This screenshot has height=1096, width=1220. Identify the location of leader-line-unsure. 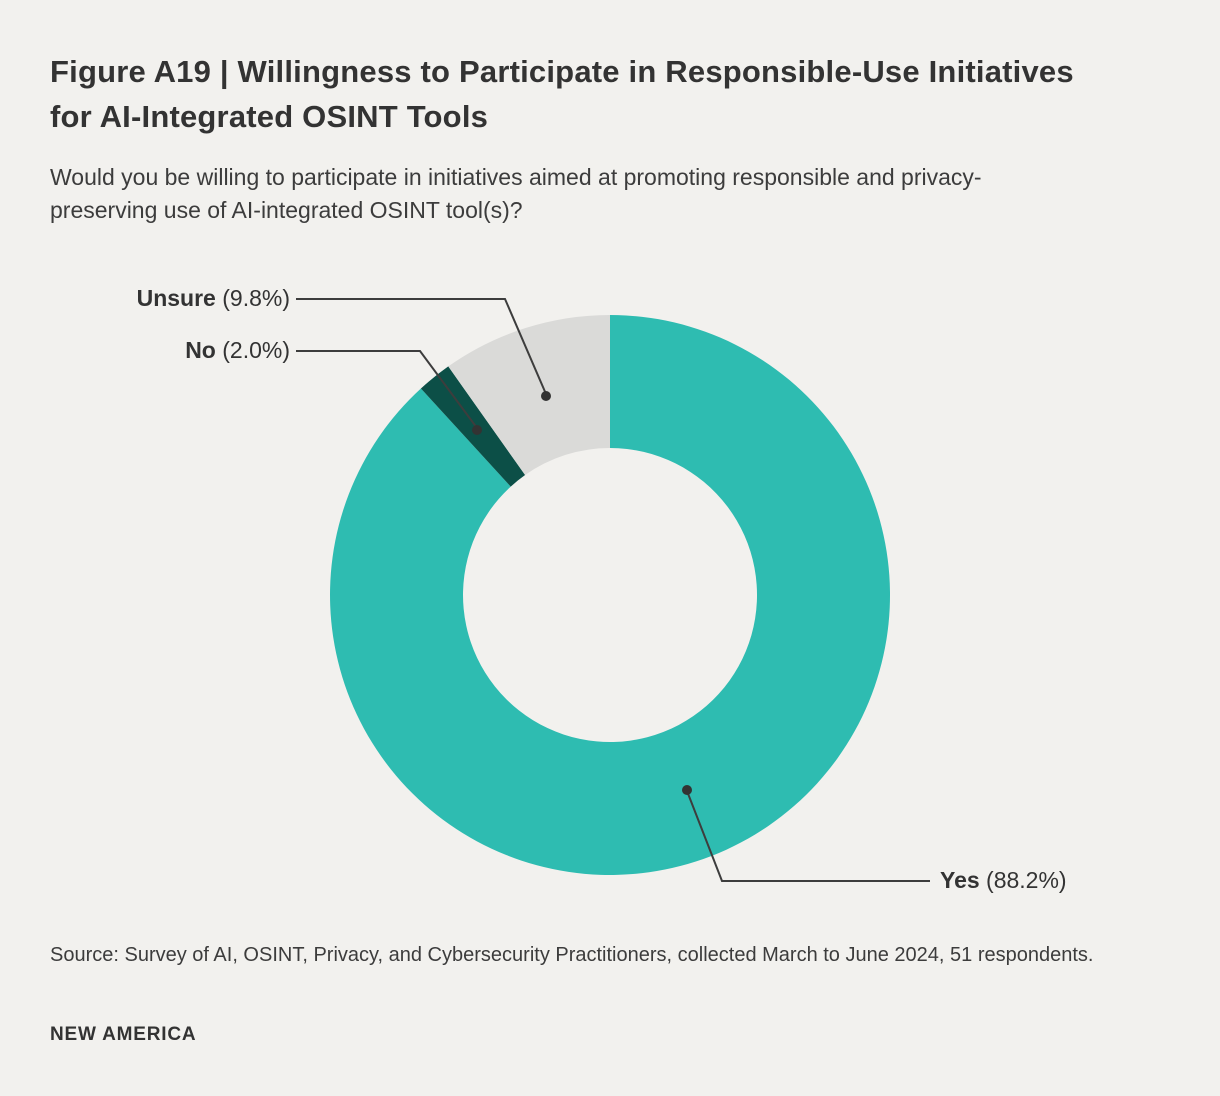
(421, 346).